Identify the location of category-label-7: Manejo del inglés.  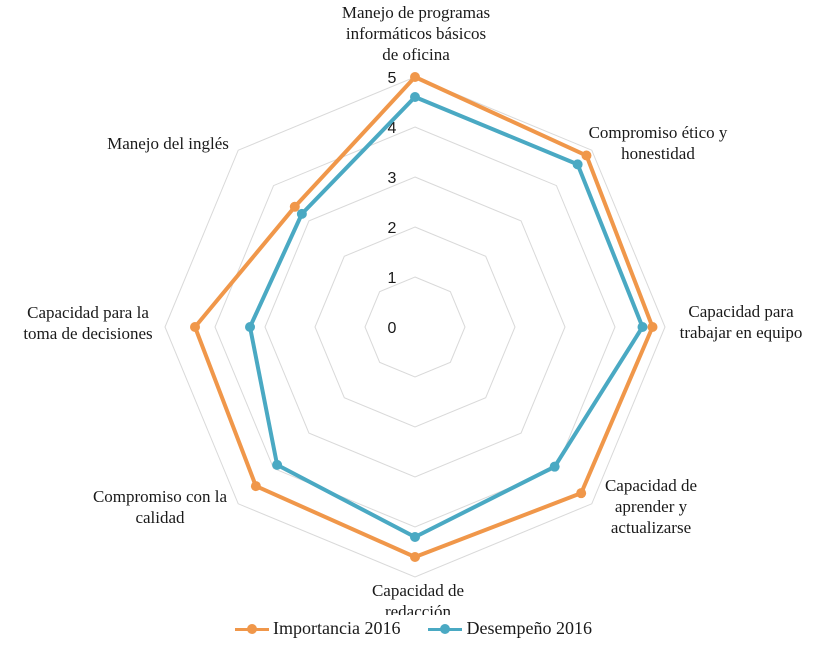
(168, 143).